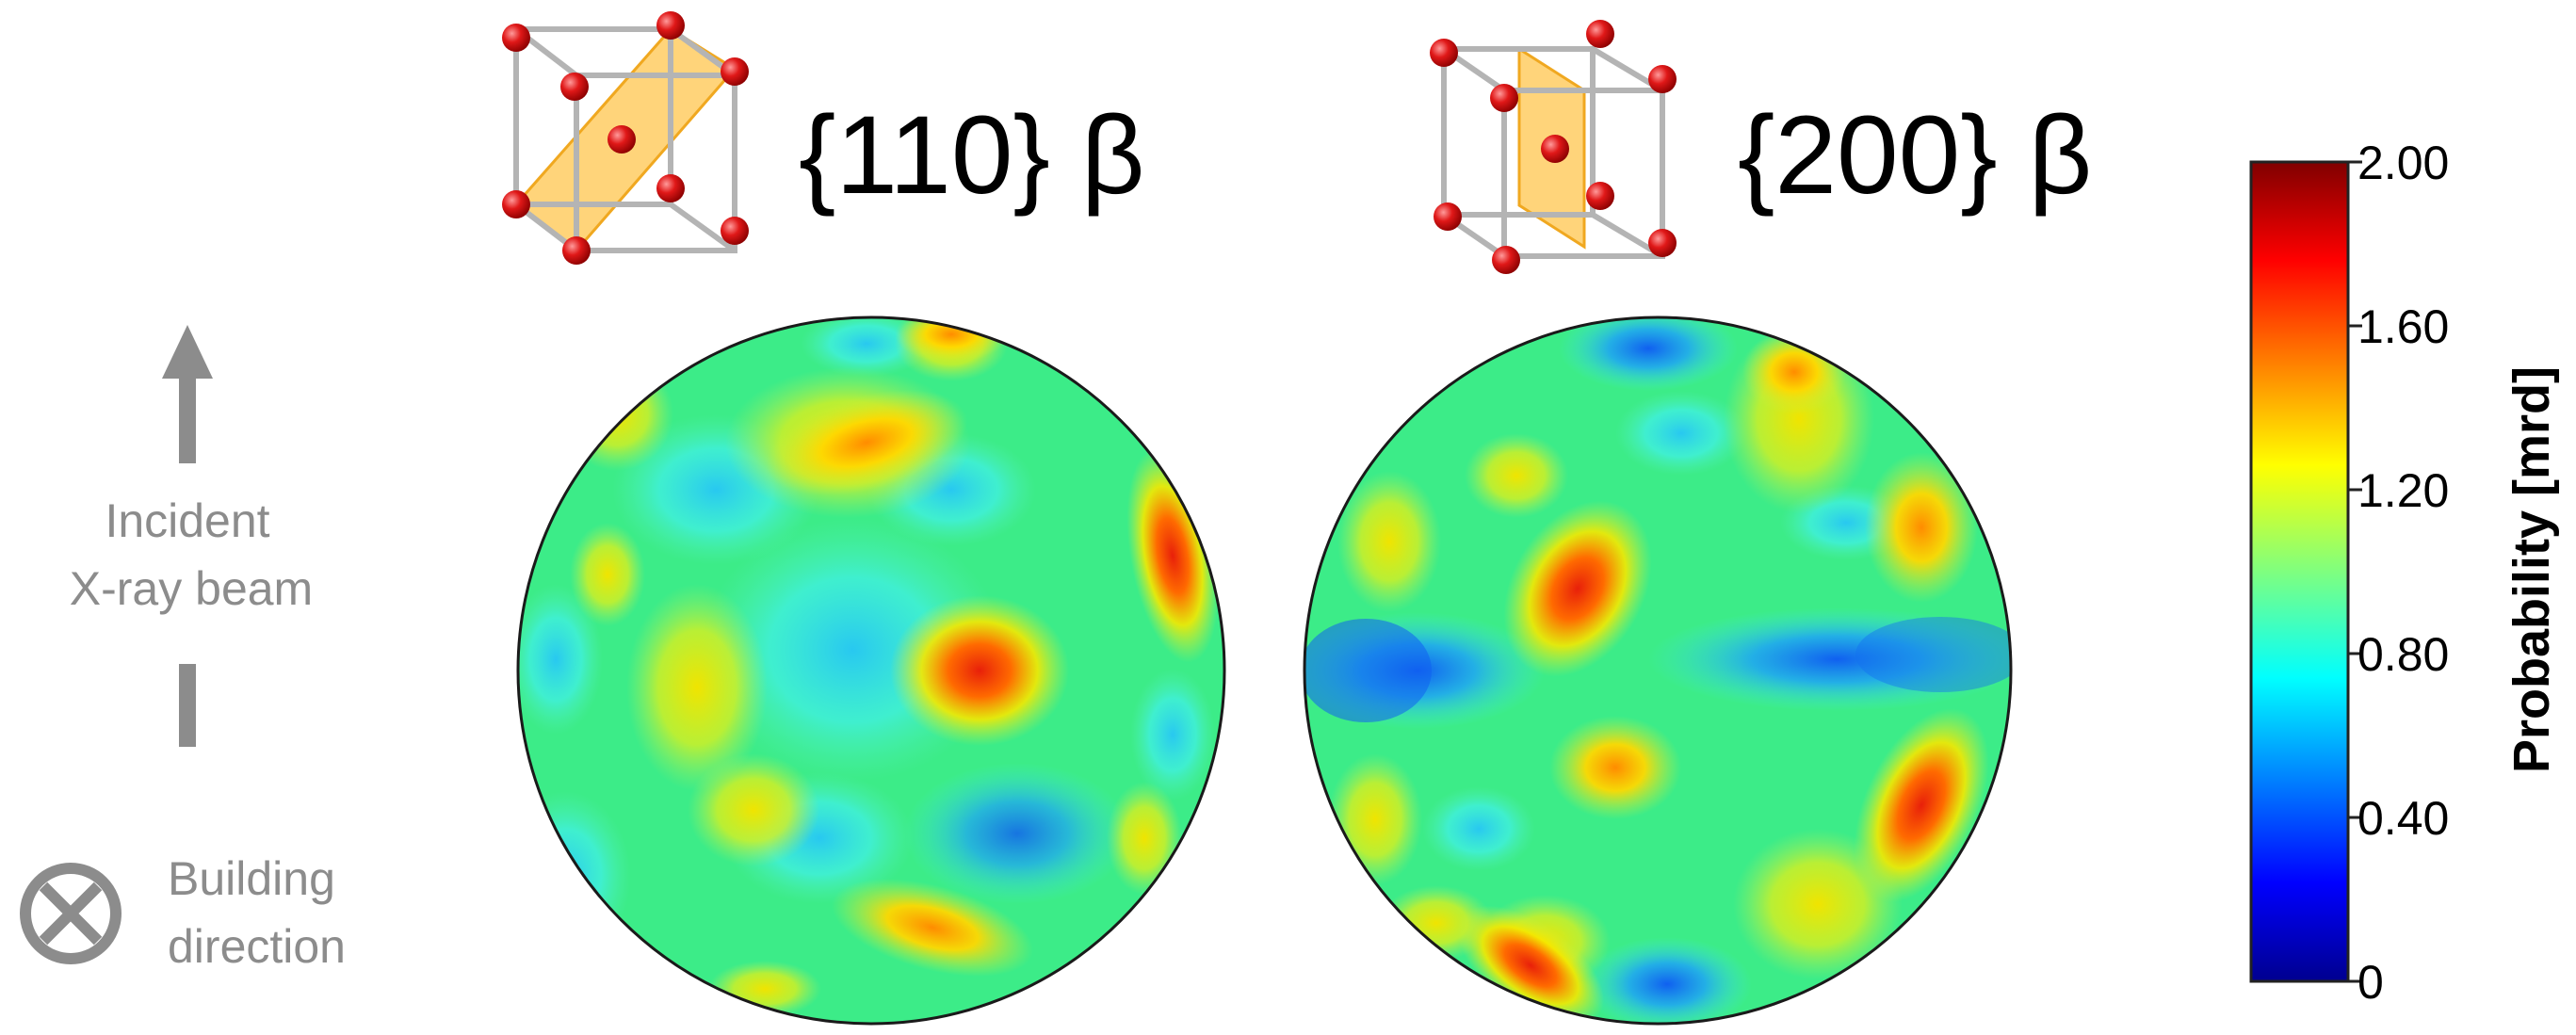 The image size is (2576, 1035). What do you see at coordinates (1915, 155) in the screenshot?
I see `pole-figure-2-title: {200} β` at bounding box center [1915, 155].